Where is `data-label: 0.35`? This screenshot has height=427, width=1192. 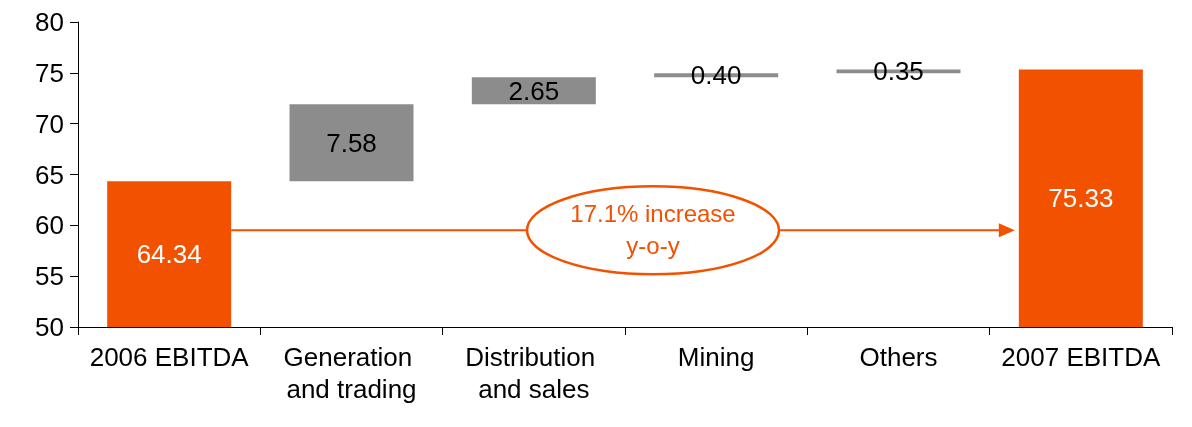 data-label: 0.35 is located at coordinates (898, 71).